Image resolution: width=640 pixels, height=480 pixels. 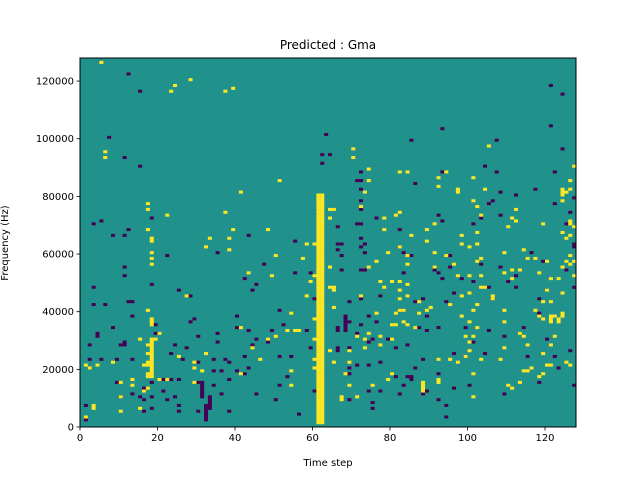 What do you see at coordinates (327, 463) in the screenshot?
I see `x-axis-label: Time step` at bounding box center [327, 463].